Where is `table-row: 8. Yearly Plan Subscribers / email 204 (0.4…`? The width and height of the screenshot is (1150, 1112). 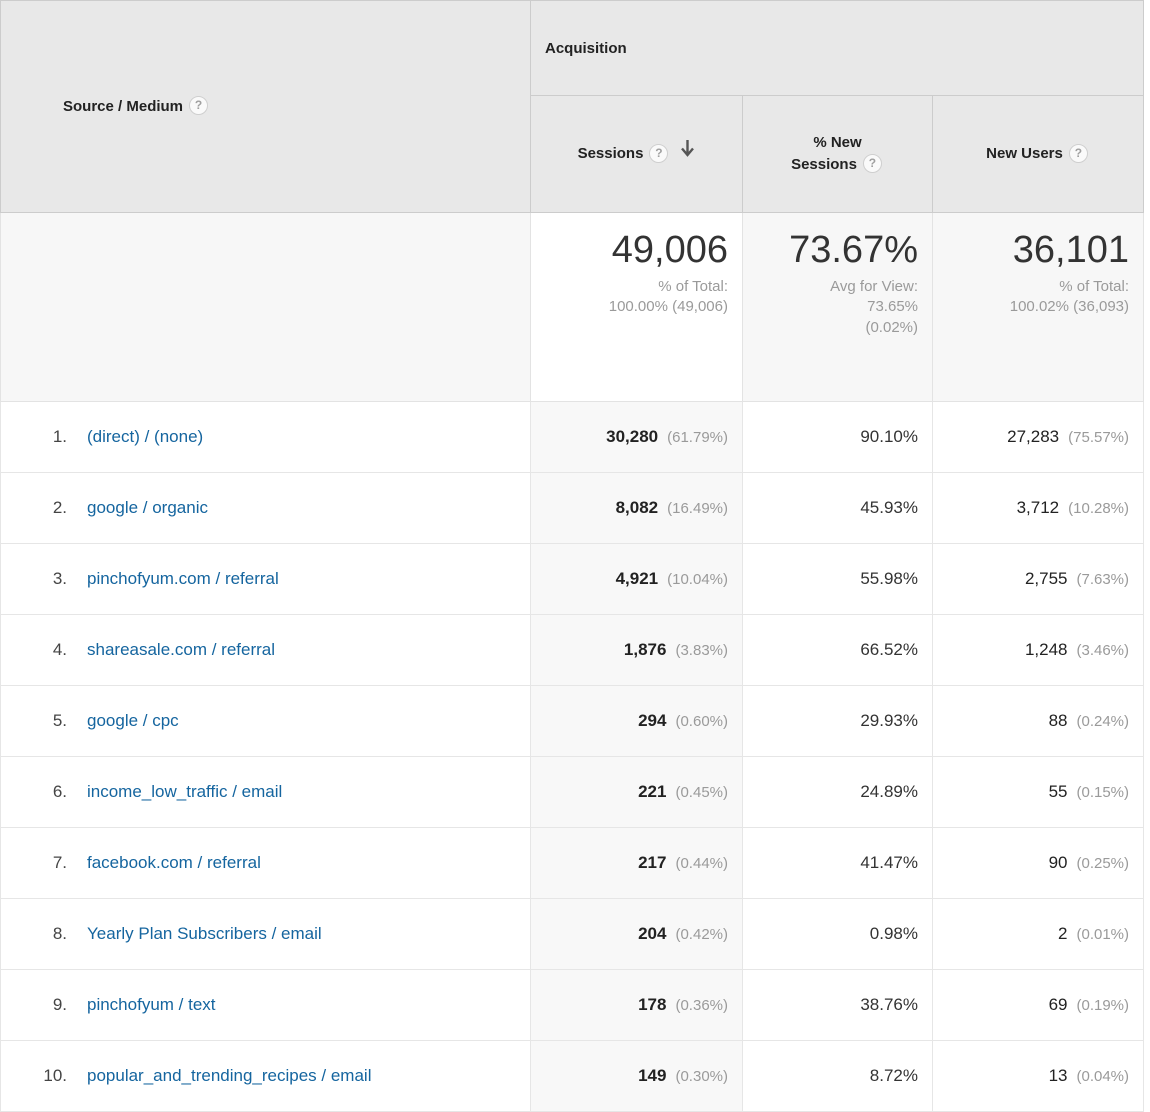
table-row: 8. Yearly Plan Subscribers / email 204 (0.4… is located at coordinates (572, 934).